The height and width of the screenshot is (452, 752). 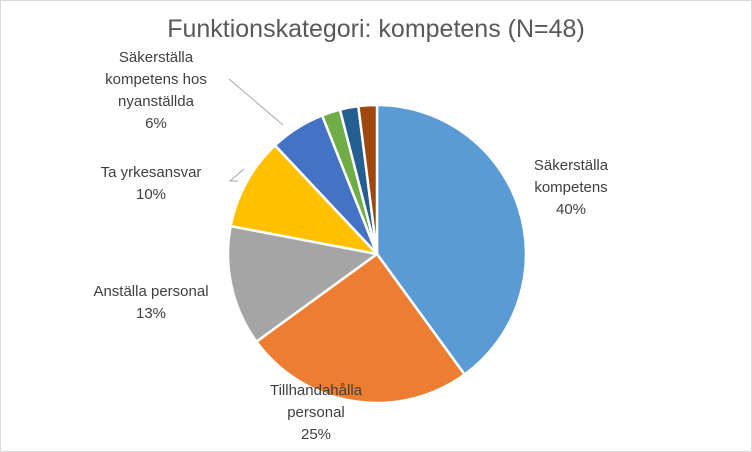 I want to click on data-label-percent: 6%, so click(x=156, y=123).